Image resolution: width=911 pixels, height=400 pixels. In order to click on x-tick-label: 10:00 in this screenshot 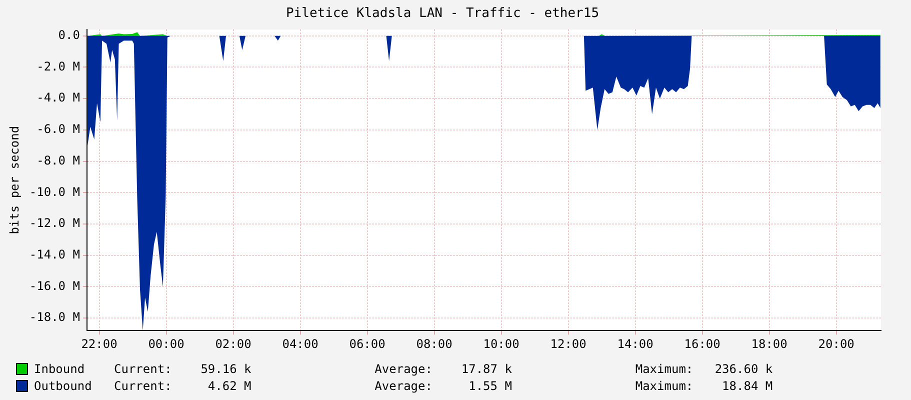, I will do `click(501, 343)`.